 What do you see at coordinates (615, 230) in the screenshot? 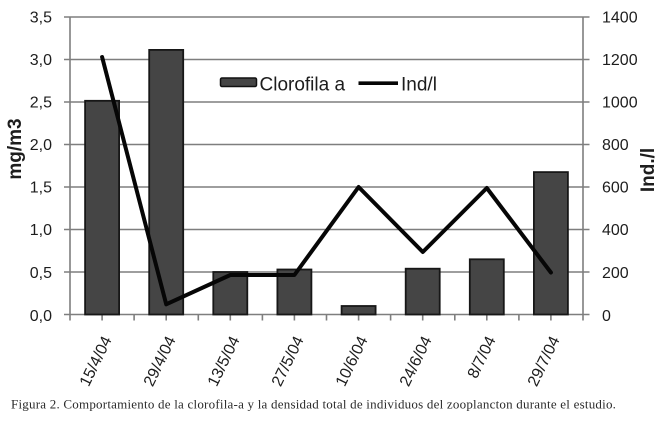
I see `svg-text: 400` at bounding box center [615, 230].